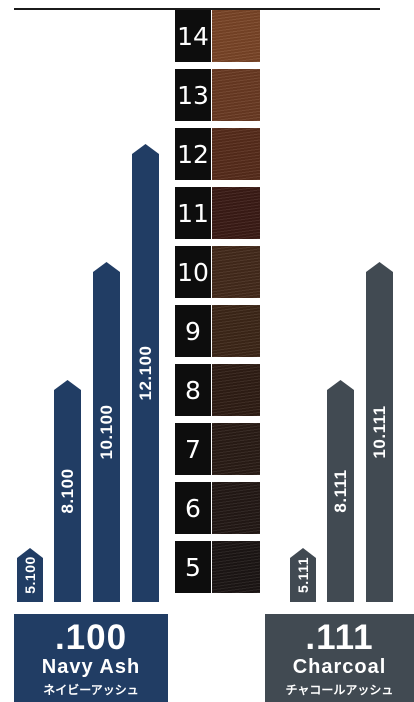  I want to click on level-row-14: 14, so click(217, 36).